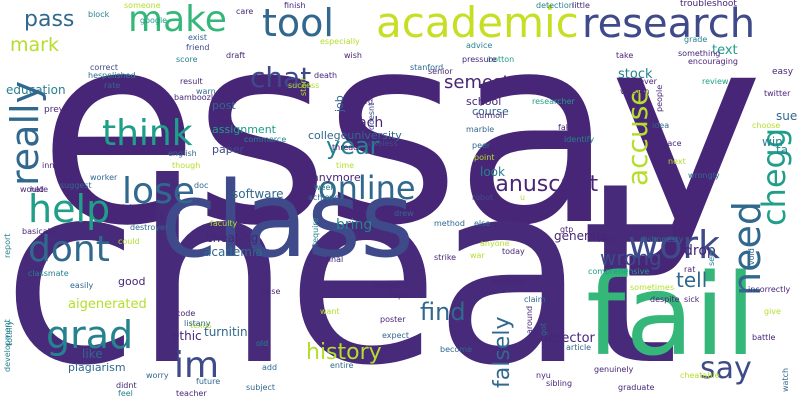  What do you see at coordinates (772, 311) in the screenshot?
I see `word-give: give` at bounding box center [772, 311].